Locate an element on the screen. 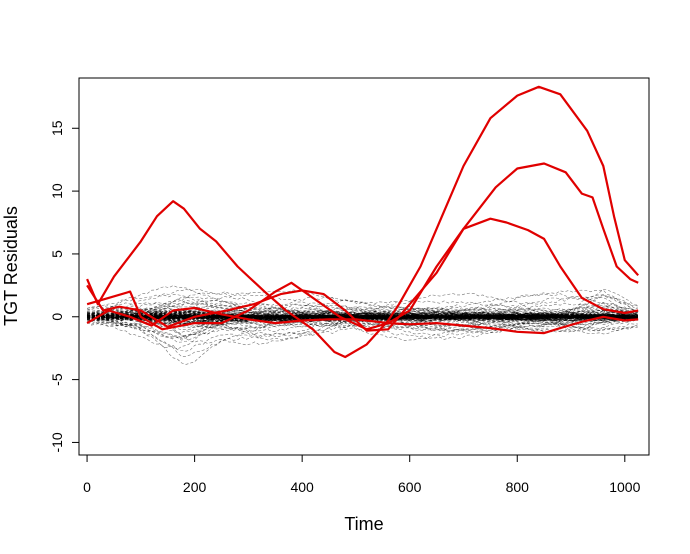 This screenshot has height=554, width=690. x-axis-title: Time is located at coordinates (363, 524).